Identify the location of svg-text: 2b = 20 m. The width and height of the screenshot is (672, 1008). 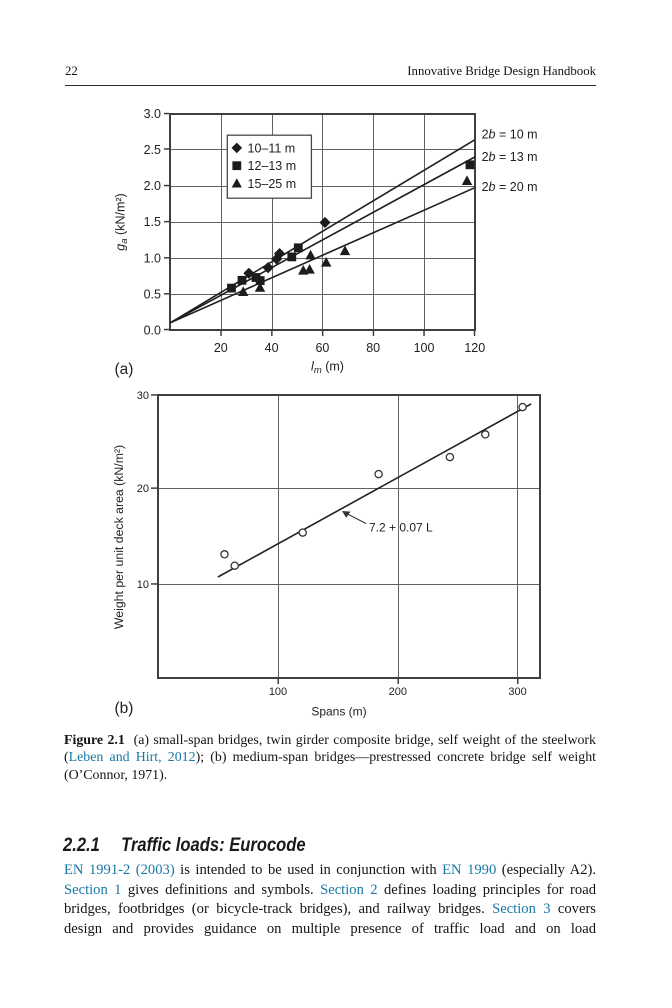
(510, 187).